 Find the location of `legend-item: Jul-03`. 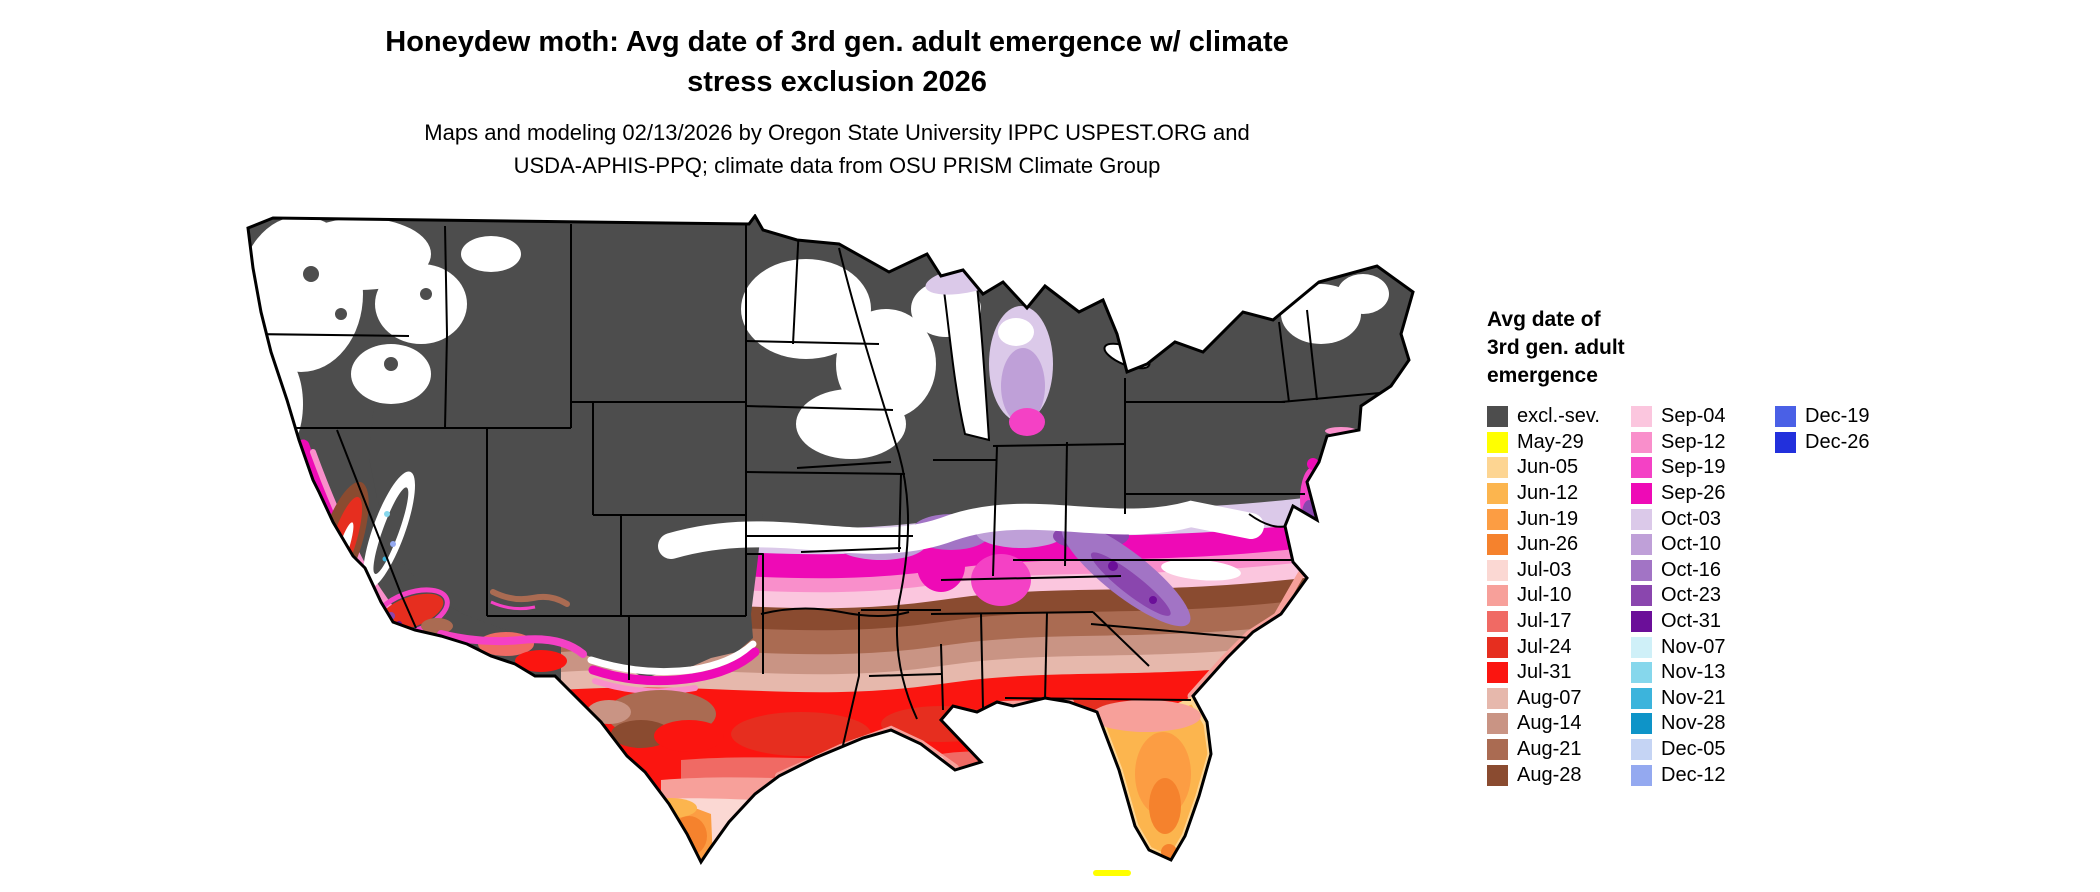

legend-item: Jul-03 is located at coordinates (1549, 571).